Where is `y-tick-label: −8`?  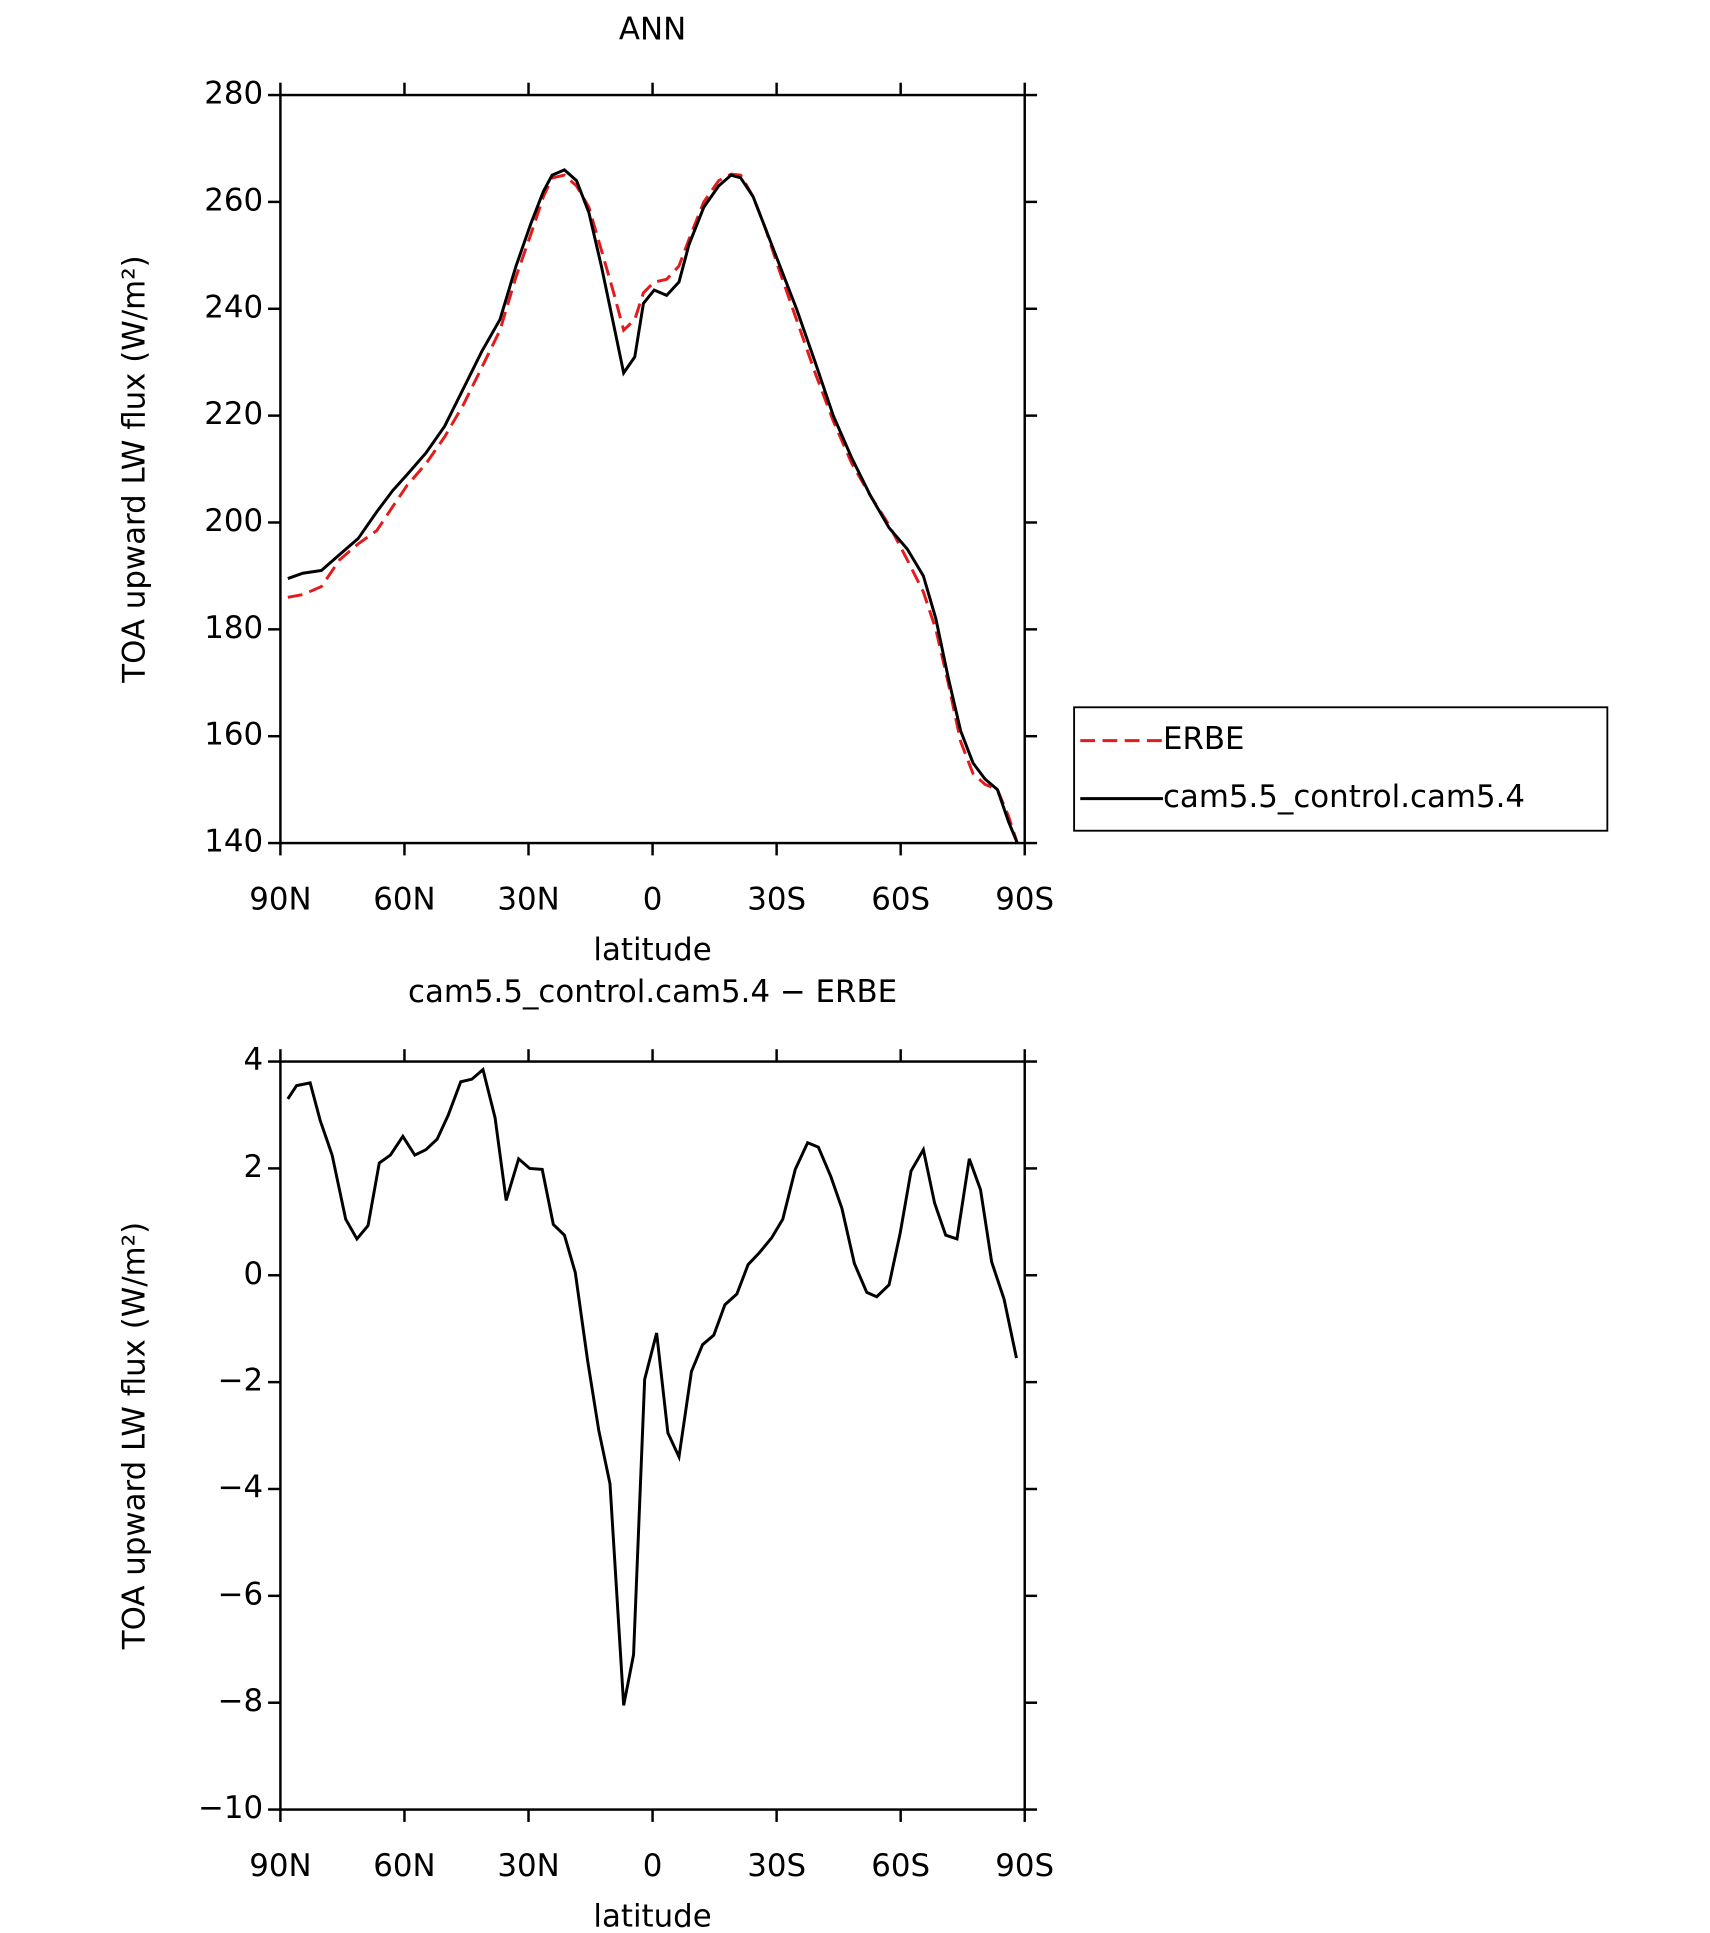
y-tick-label: −8 is located at coordinates (240, 1701).